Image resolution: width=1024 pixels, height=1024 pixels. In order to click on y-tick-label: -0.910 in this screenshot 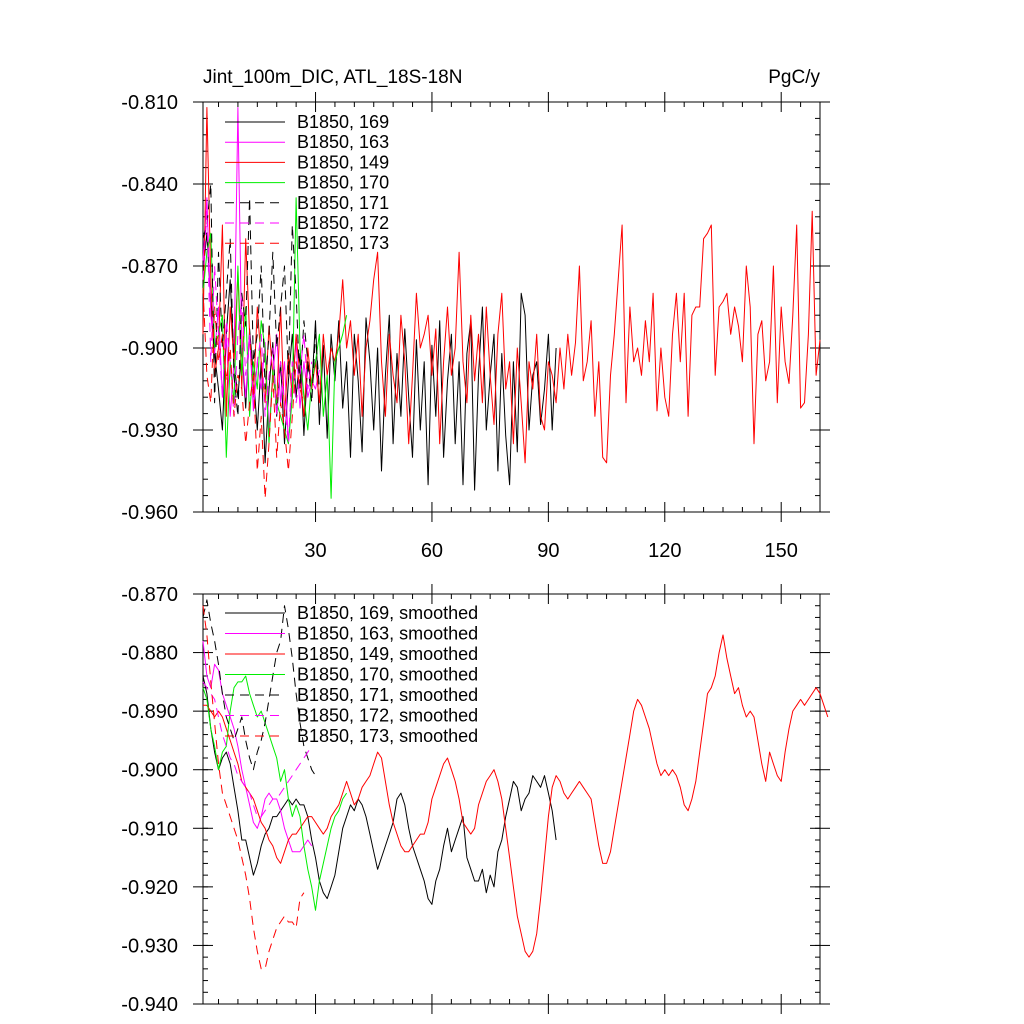, I will do `click(149, 829)`.